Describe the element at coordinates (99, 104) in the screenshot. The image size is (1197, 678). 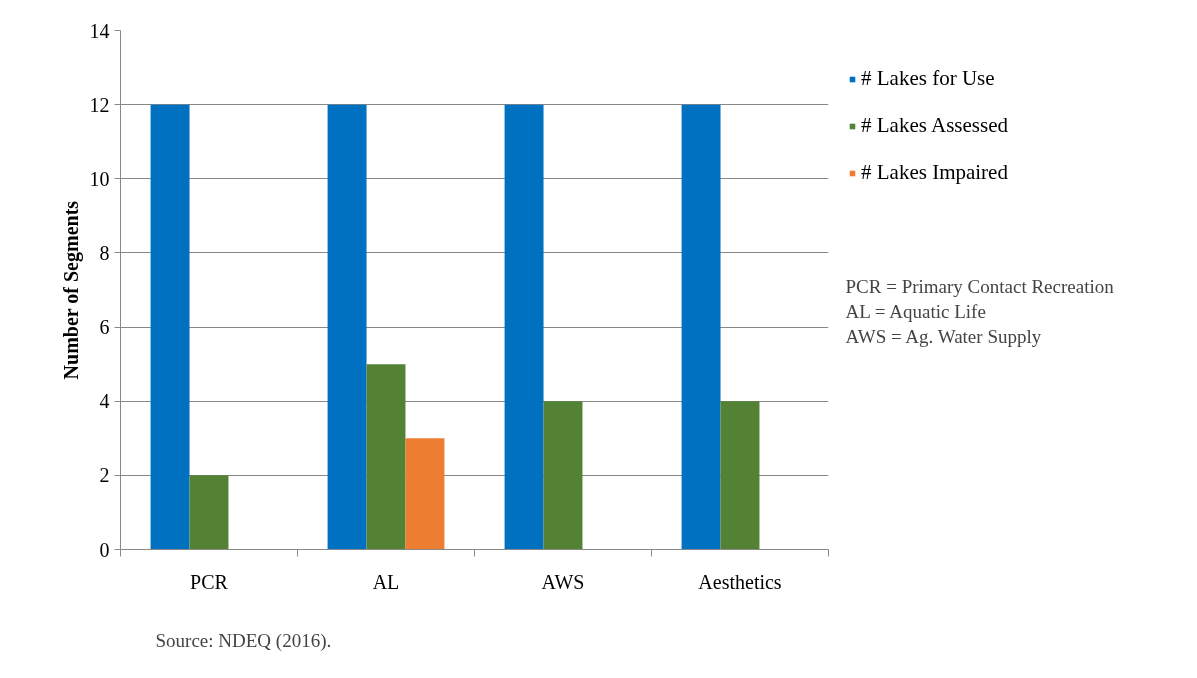
I see `y-tick-label: 12` at that location.